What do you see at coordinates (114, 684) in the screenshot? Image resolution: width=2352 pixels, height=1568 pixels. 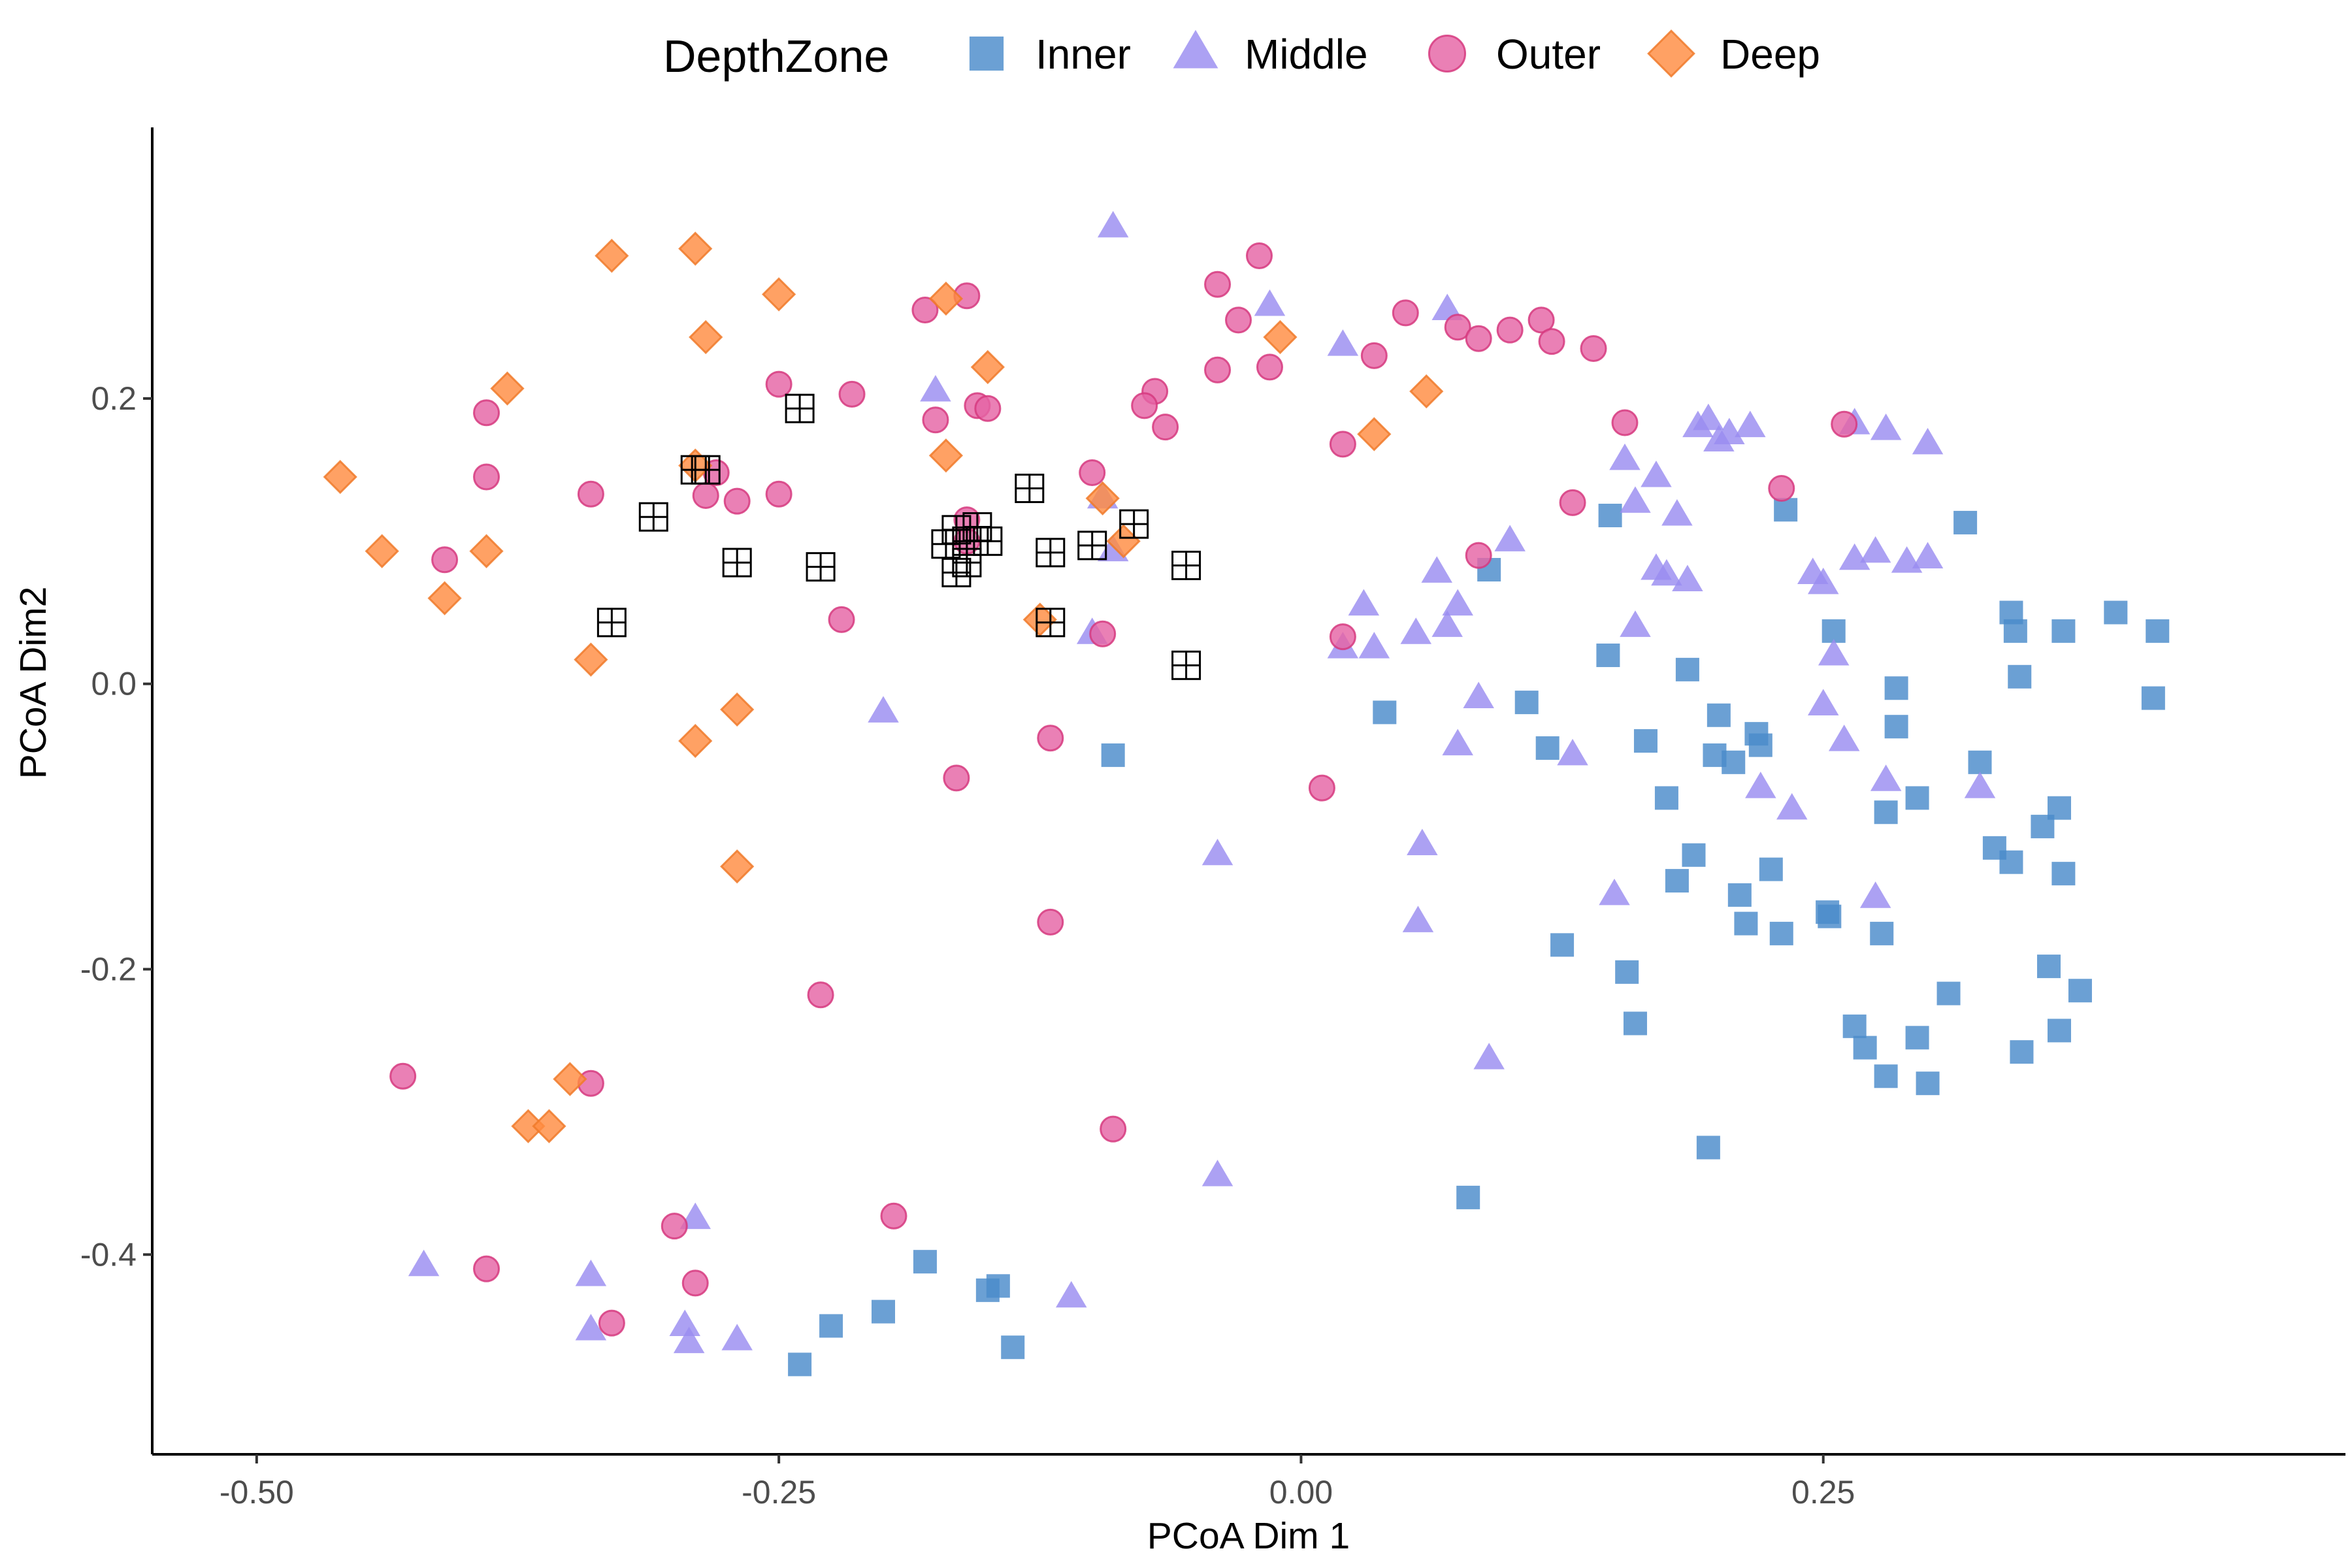 I see `y-tick-label: 0.0` at bounding box center [114, 684].